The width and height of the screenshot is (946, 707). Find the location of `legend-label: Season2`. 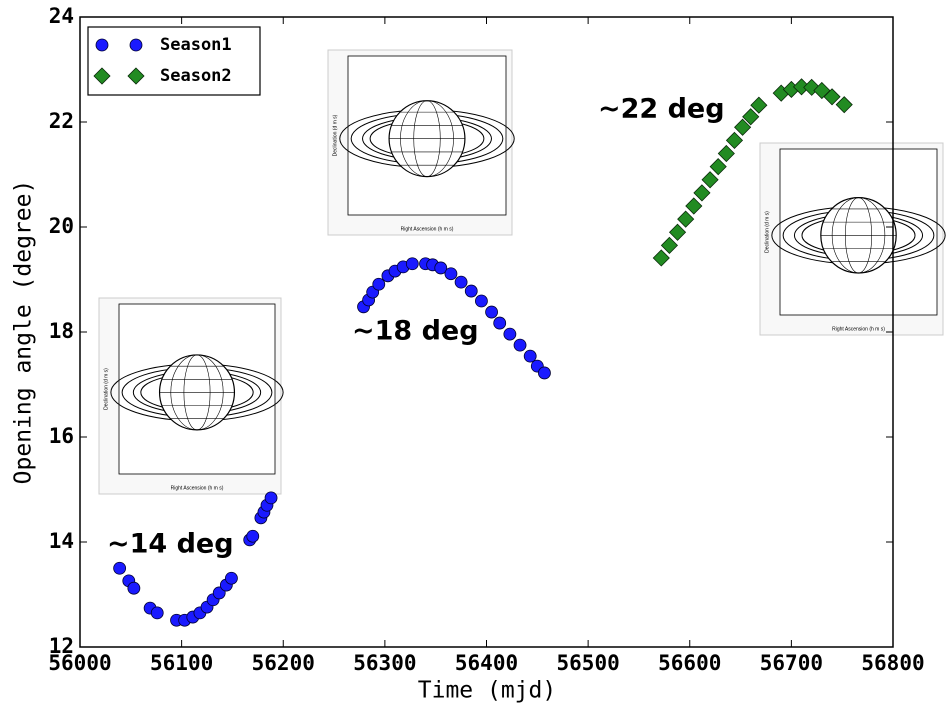

legend-label: Season2 is located at coordinates (196, 76).